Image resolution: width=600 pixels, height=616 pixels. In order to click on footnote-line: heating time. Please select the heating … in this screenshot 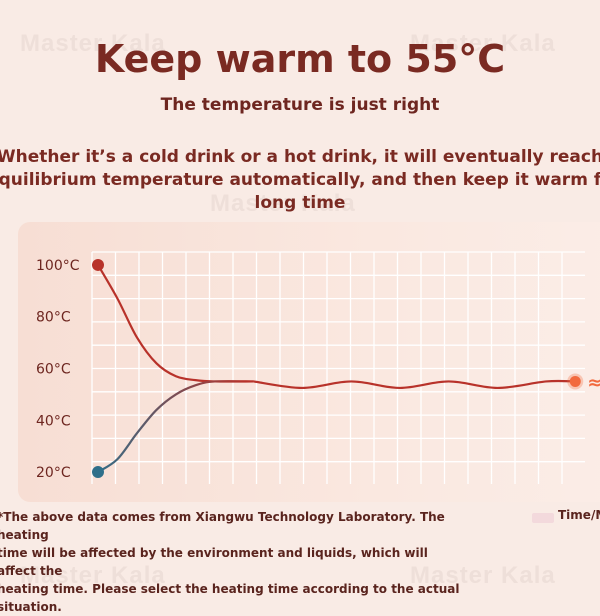, I will do `click(230, 589)`.